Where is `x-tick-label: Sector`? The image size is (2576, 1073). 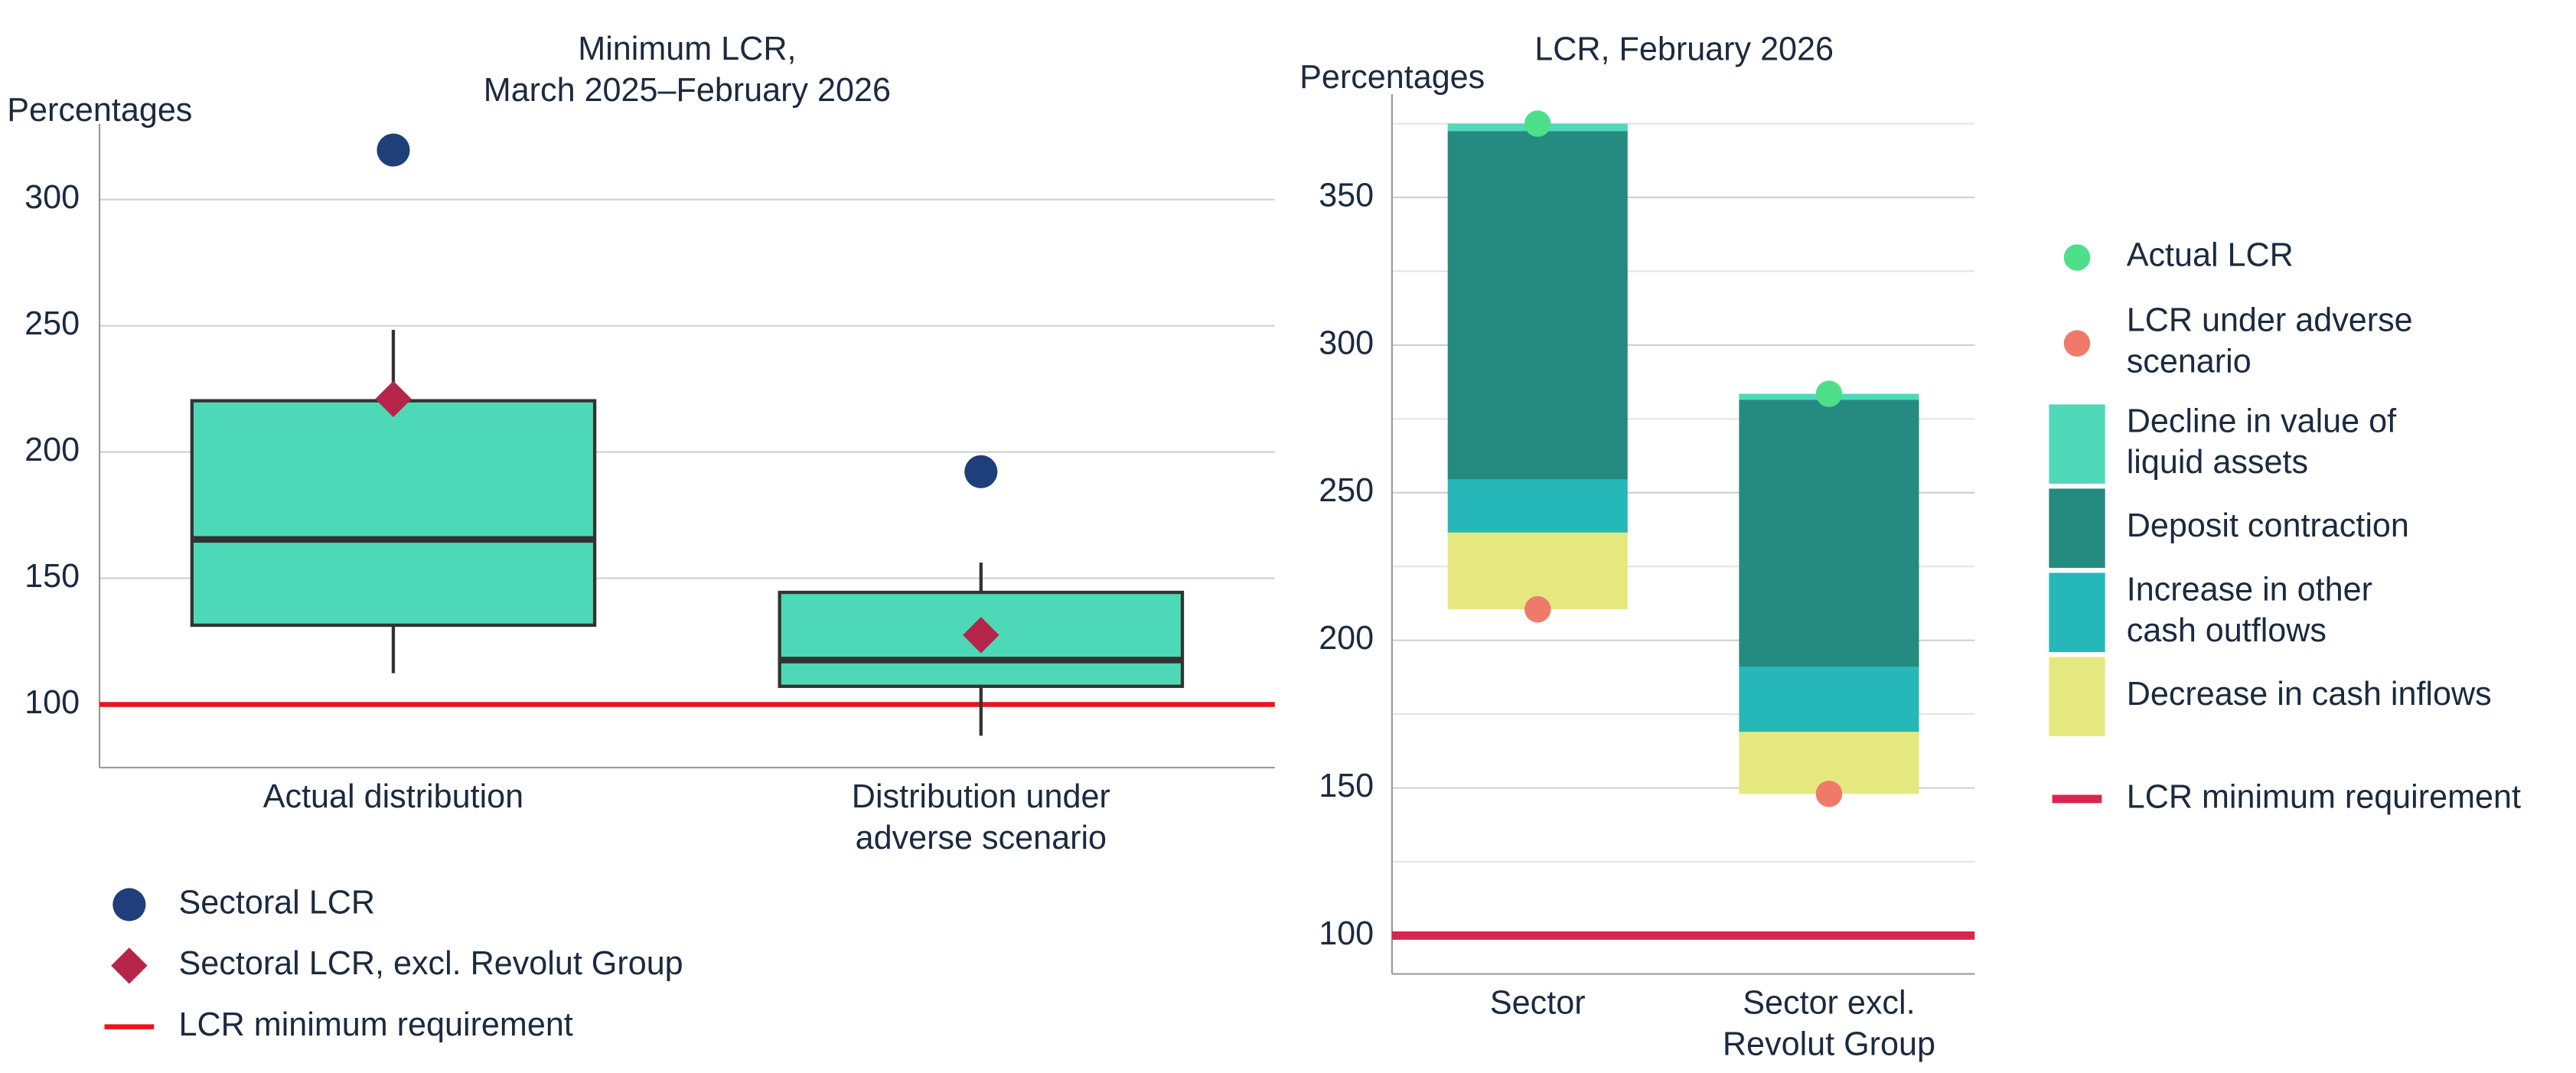 x-tick-label: Sector is located at coordinates (1538, 1003).